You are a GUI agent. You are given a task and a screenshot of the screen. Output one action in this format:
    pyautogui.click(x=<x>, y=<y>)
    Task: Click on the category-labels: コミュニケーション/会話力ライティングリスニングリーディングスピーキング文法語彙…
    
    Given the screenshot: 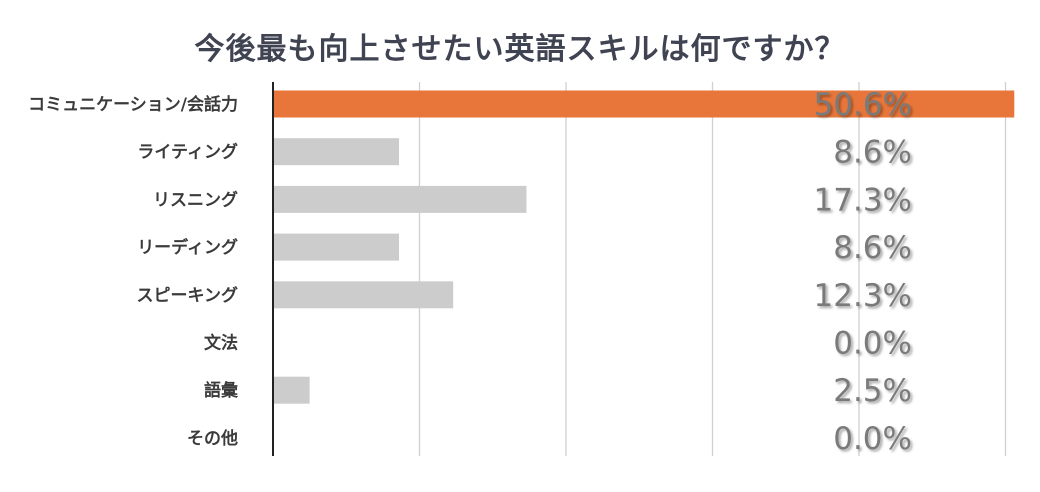 What is the action you would take?
    pyautogui.click(x=133, y=271)
    